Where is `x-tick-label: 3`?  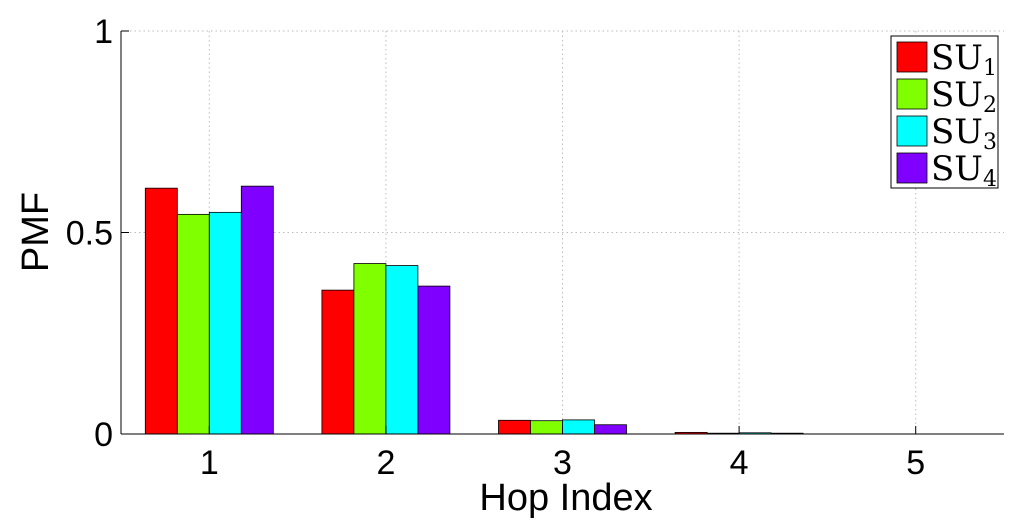
x-tick-label: 3 is located at coordinates (562, 463).